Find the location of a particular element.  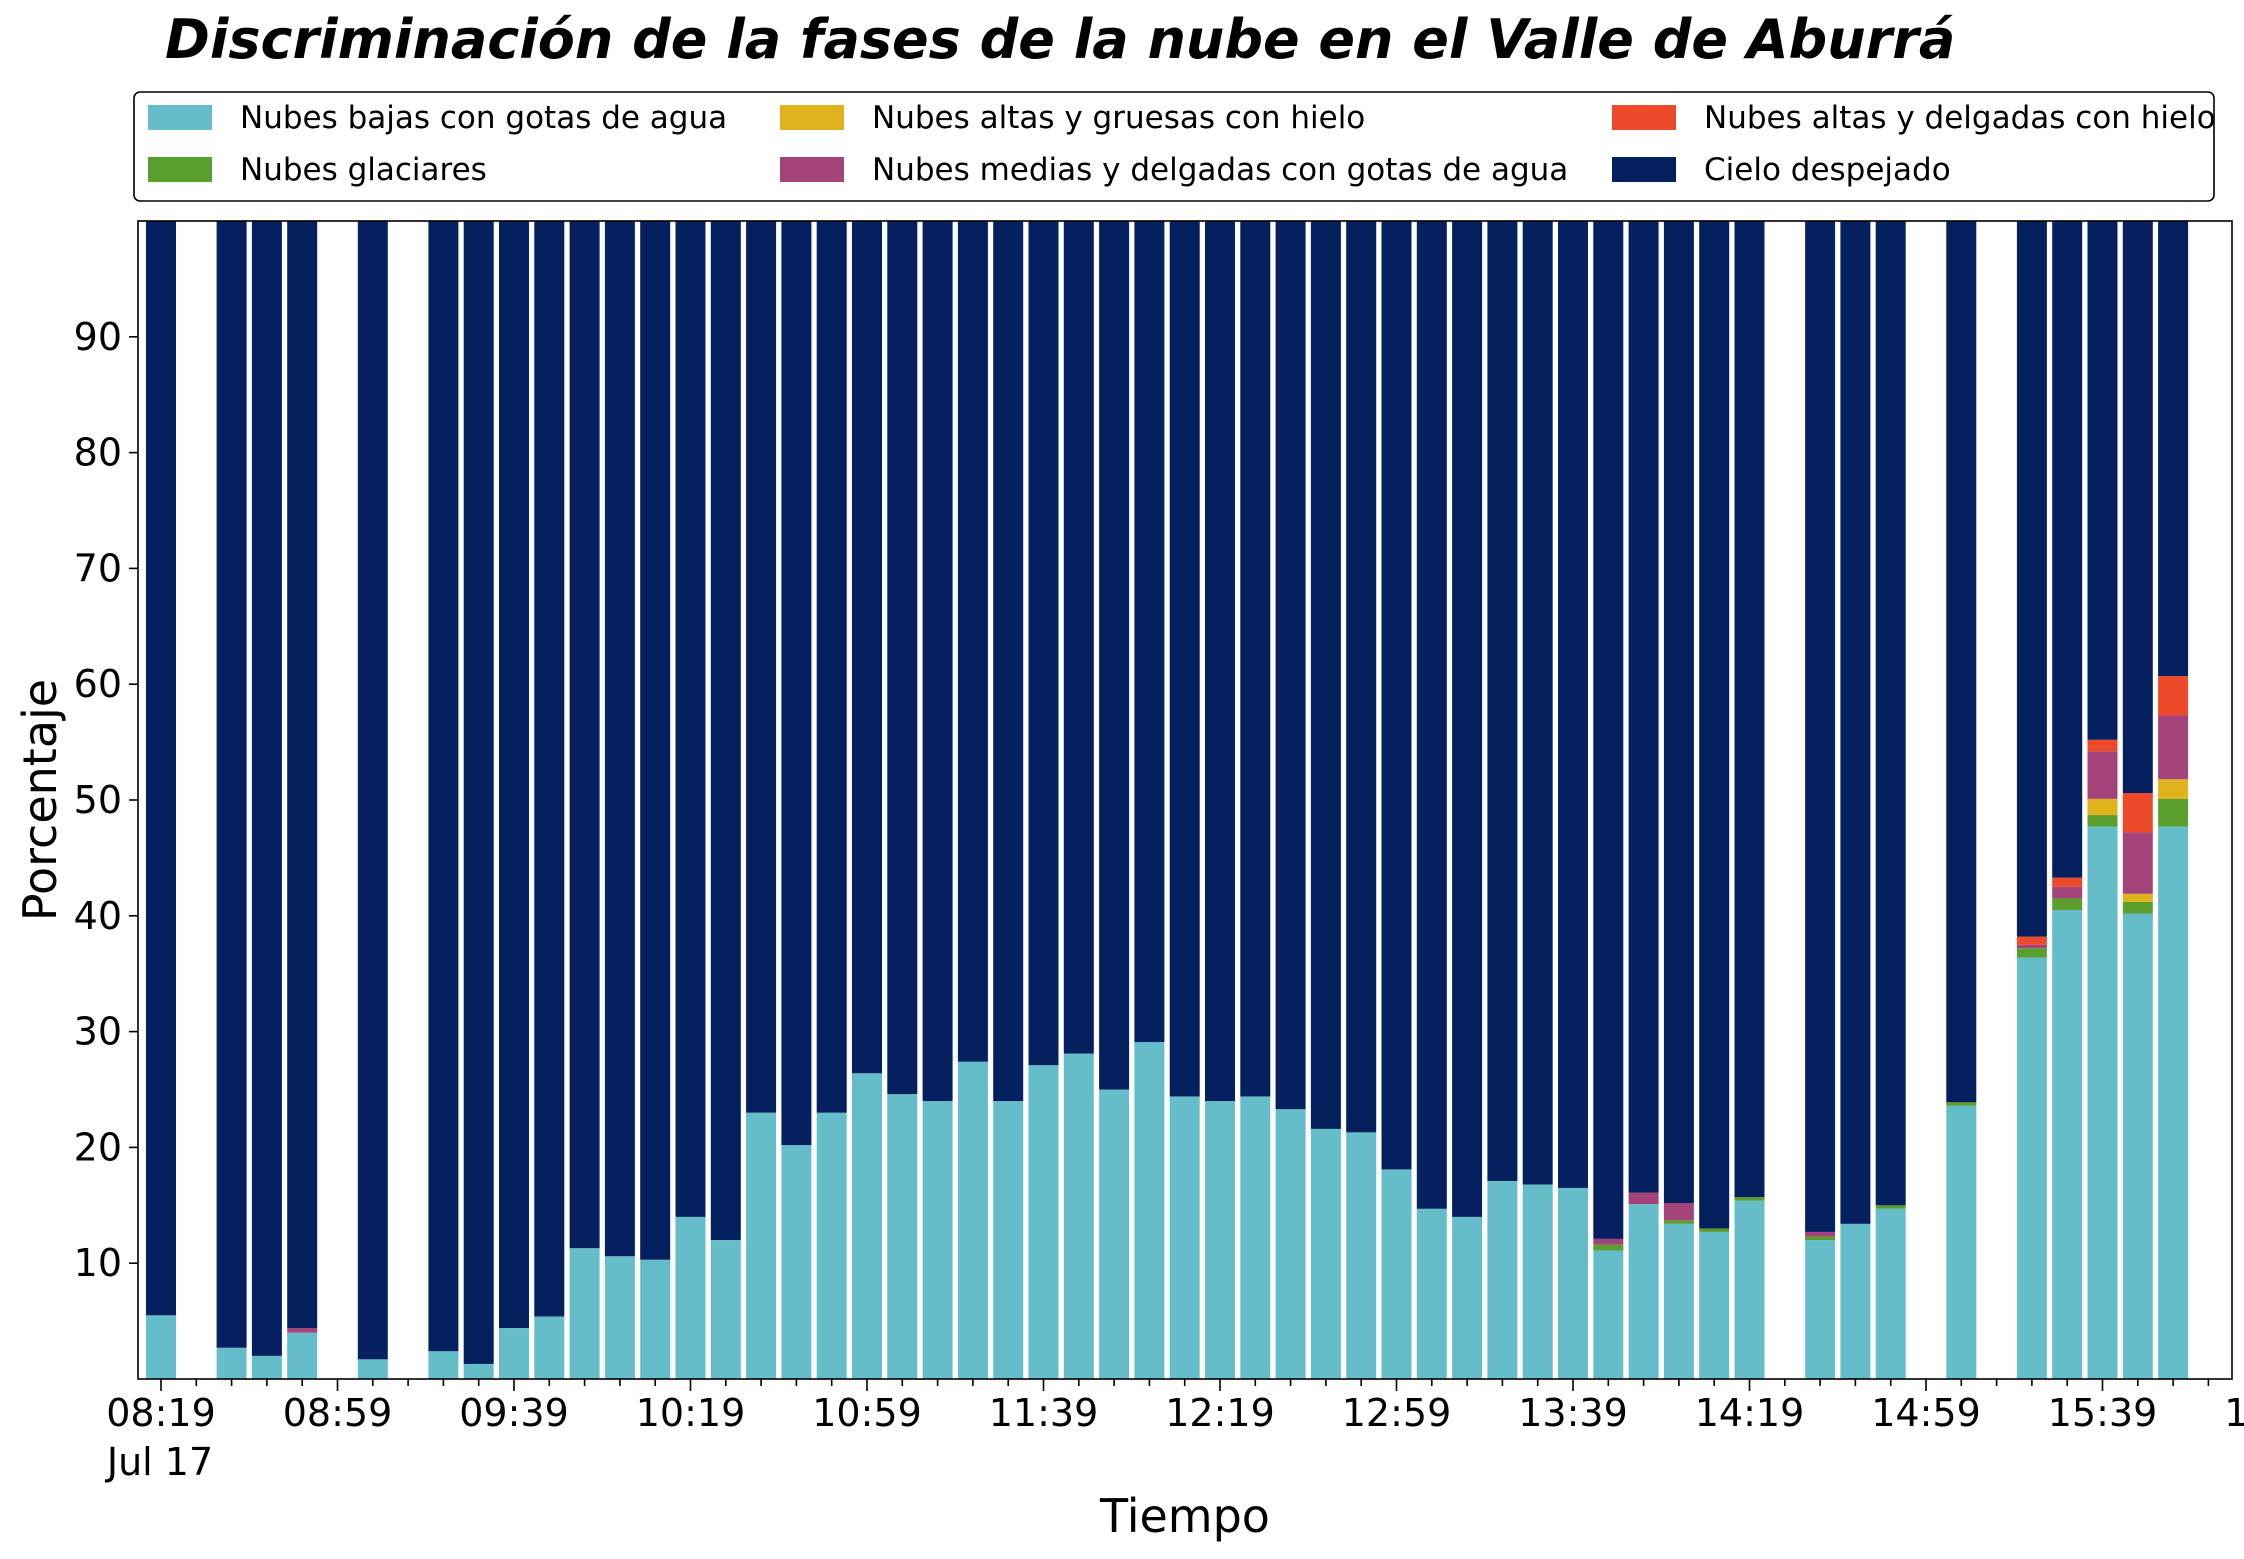

x-tick-label-1339: 13:39 is located at coordinates (1573, 1413).